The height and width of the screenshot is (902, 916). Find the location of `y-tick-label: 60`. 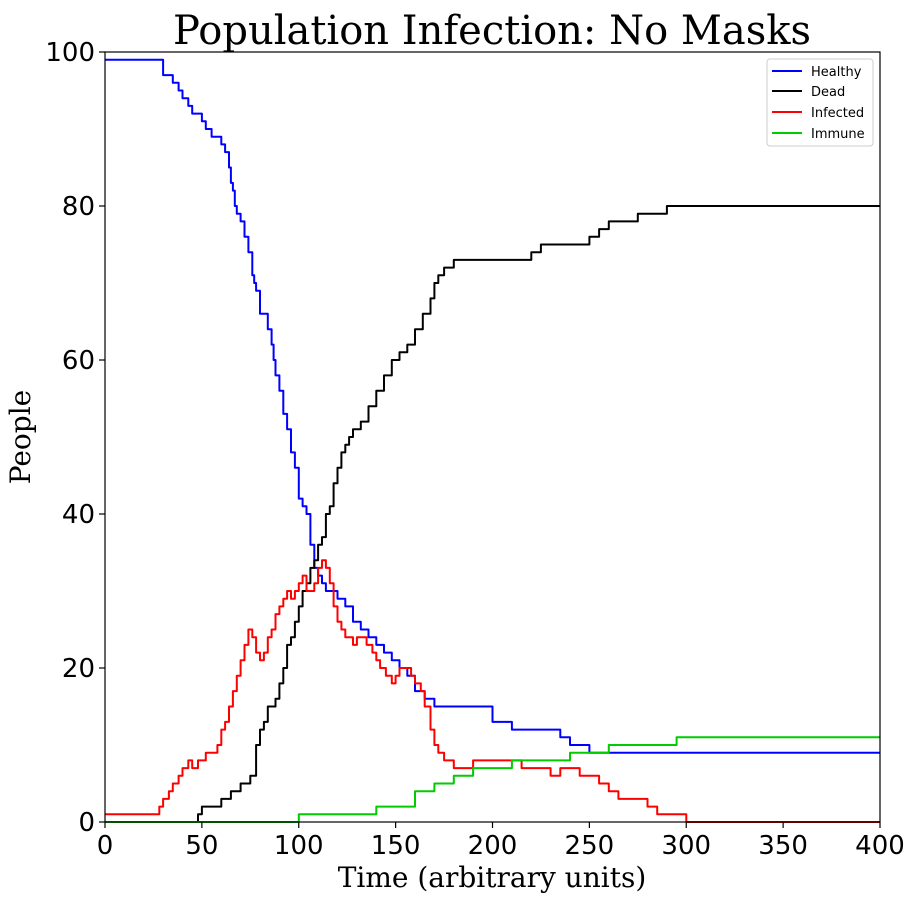

y-tick-label: 60 is located at coordinates (78, 361).